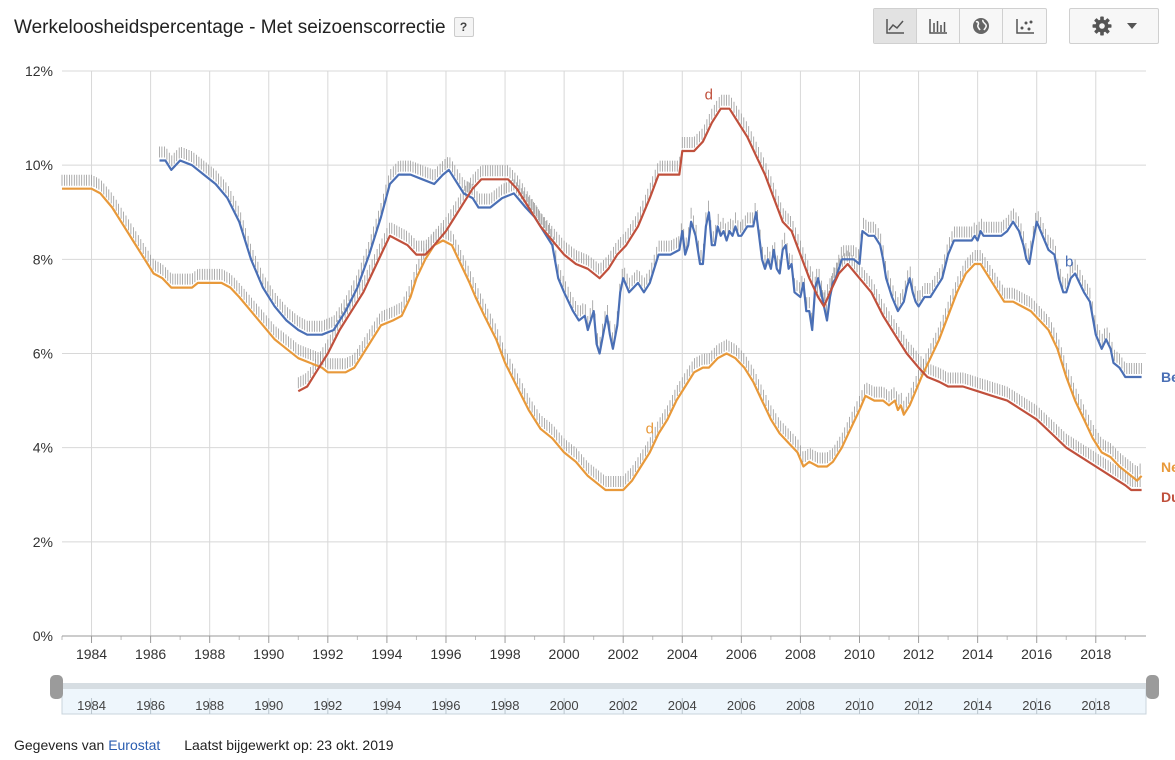  Describe the element at coordinates (505, 705) in the screenshot. I see `timeline-tick-label: 1998` at that location.